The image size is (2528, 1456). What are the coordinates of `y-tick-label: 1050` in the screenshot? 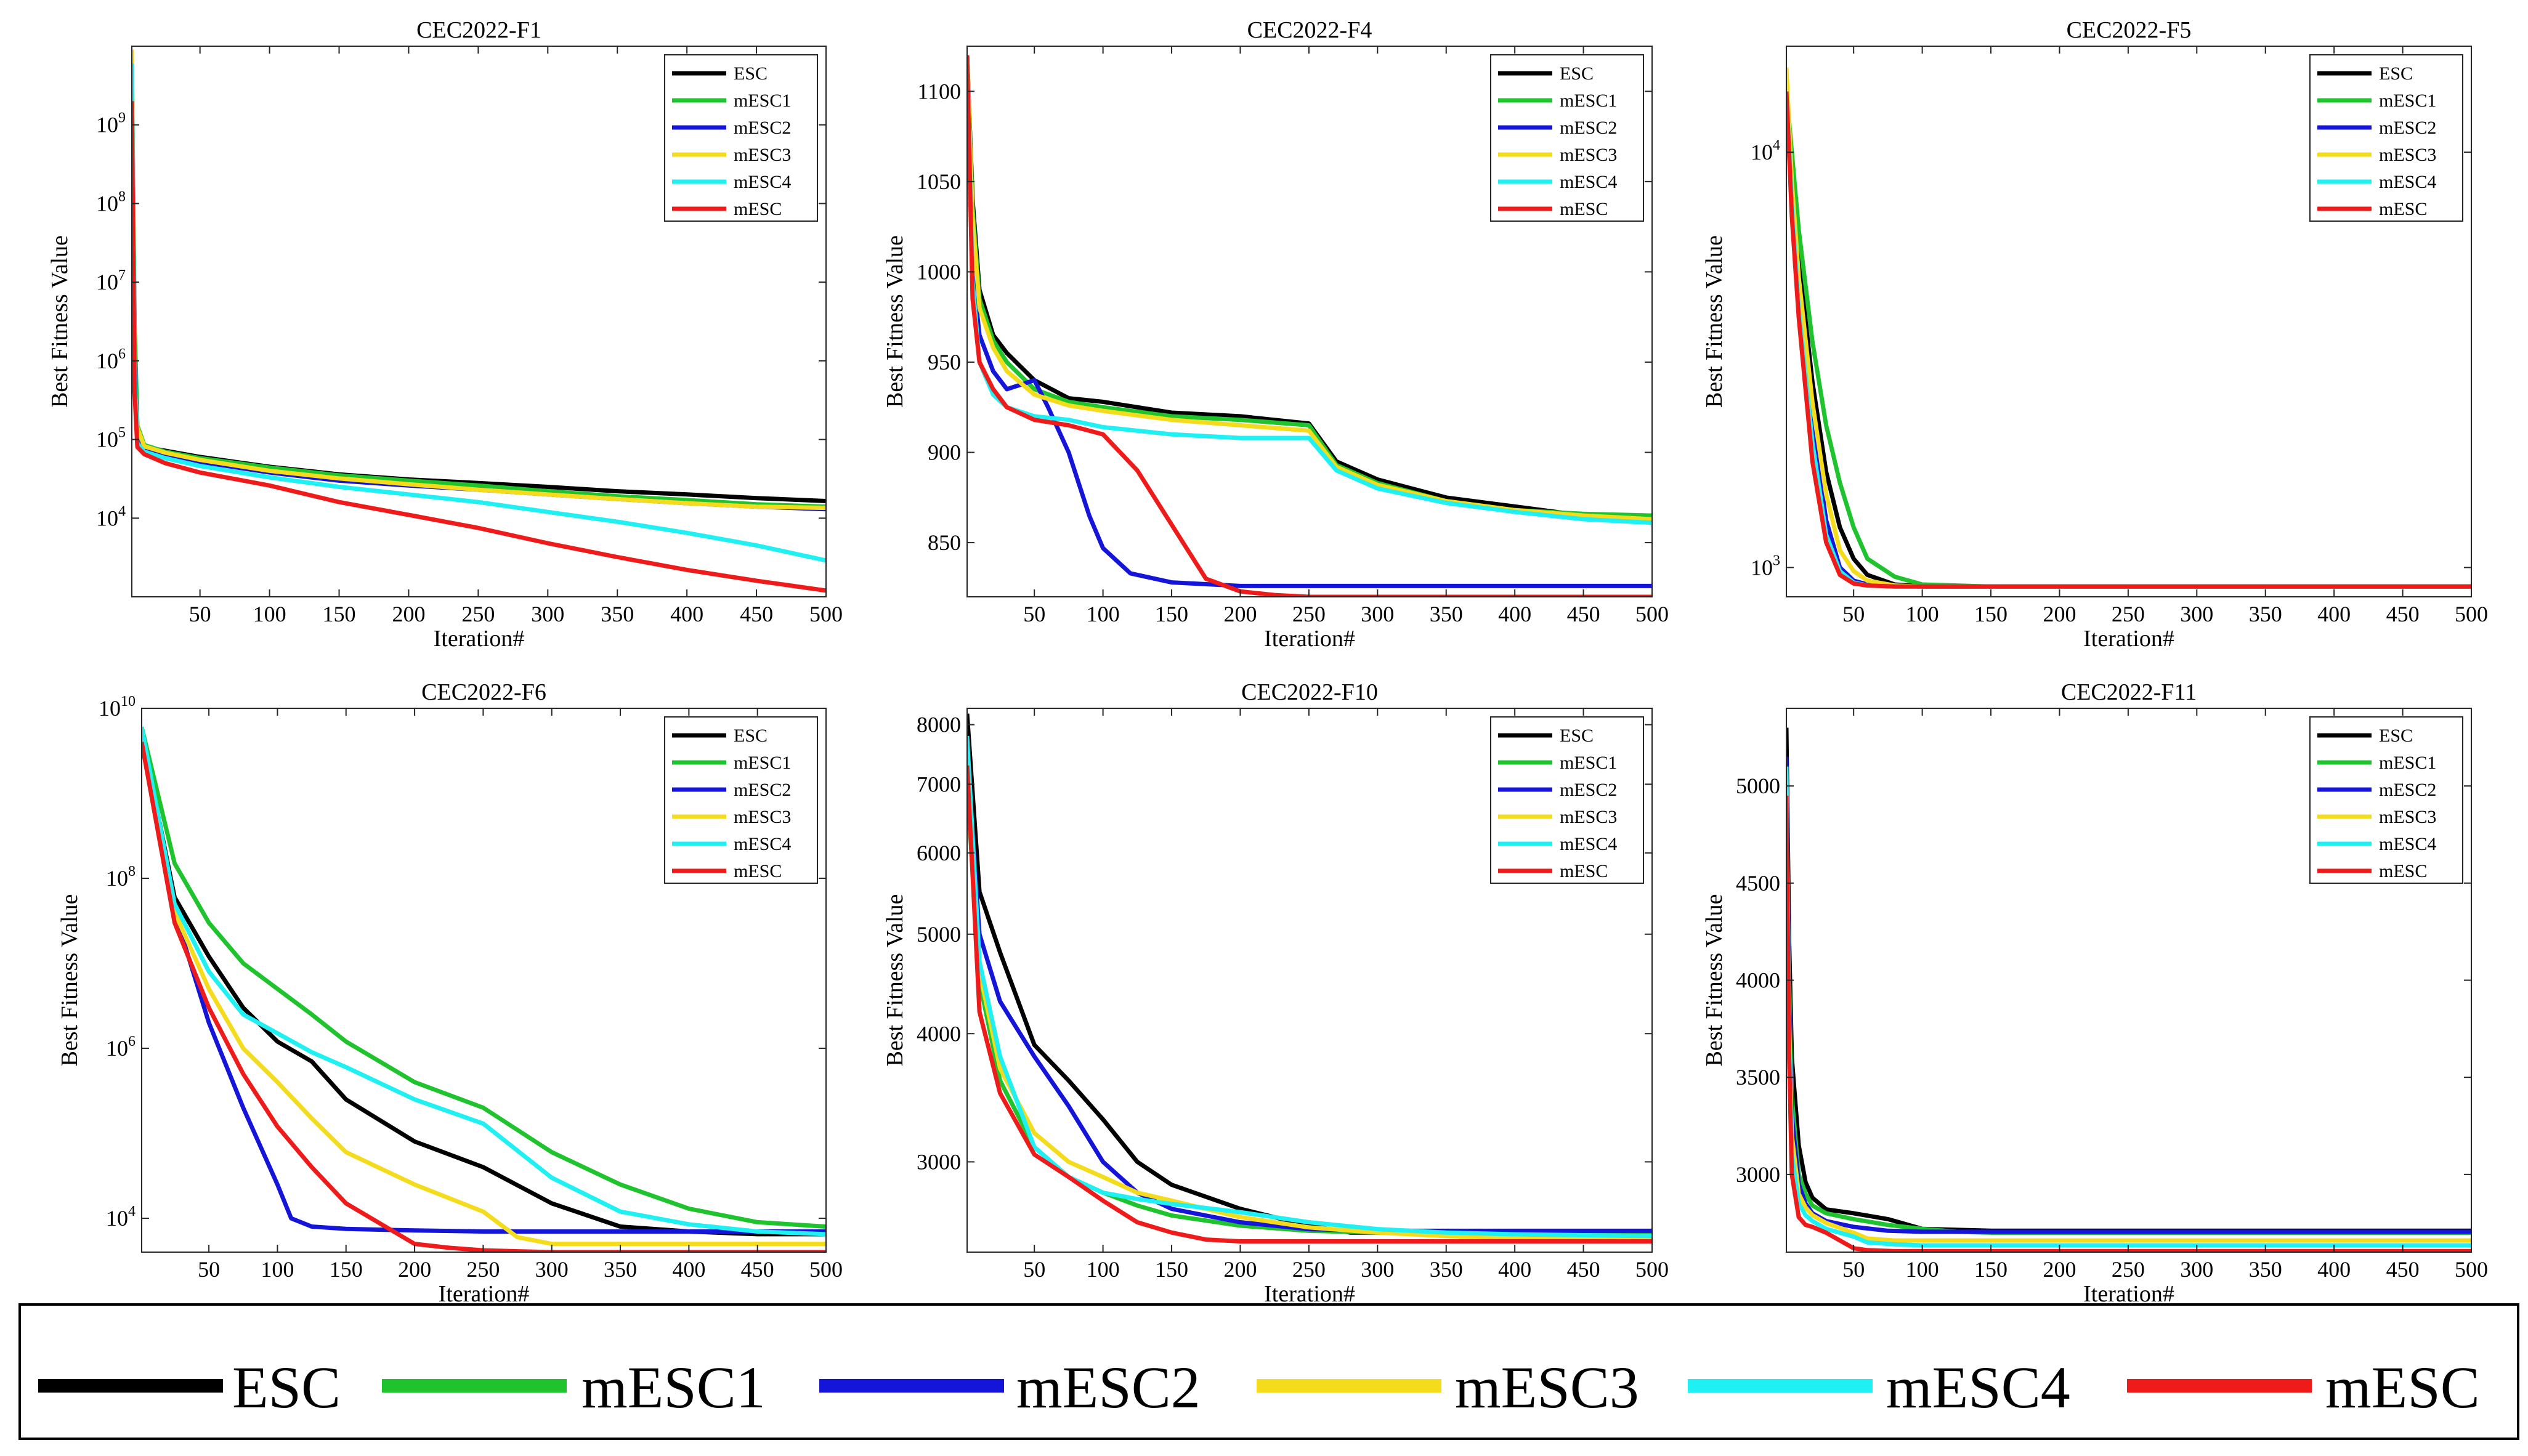 It's located at (939, 181).